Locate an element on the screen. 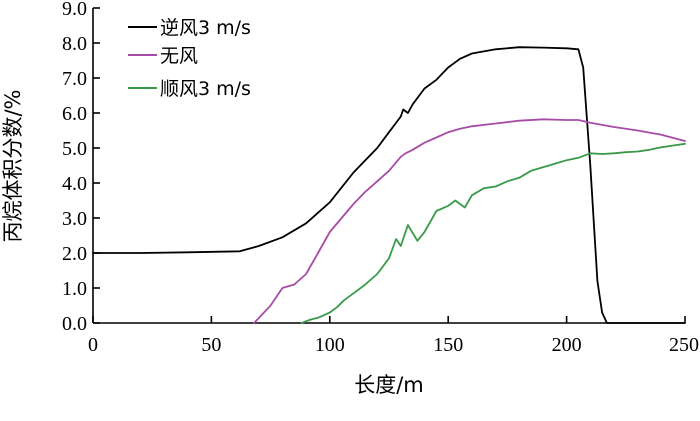 The width and height of the screenshot is (700, 421). y-tick-label: 1.0 is located at coordinates (74, 289).